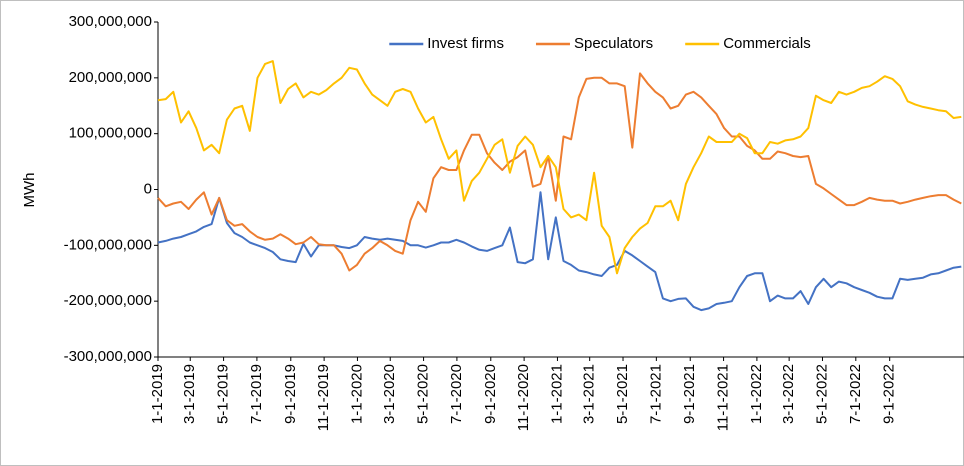 This screenshot has height=466, width=964. Describe the element at coordinates (108, 244) in the screenshot. I see `y-tick-label: -100,000,000` at that location.